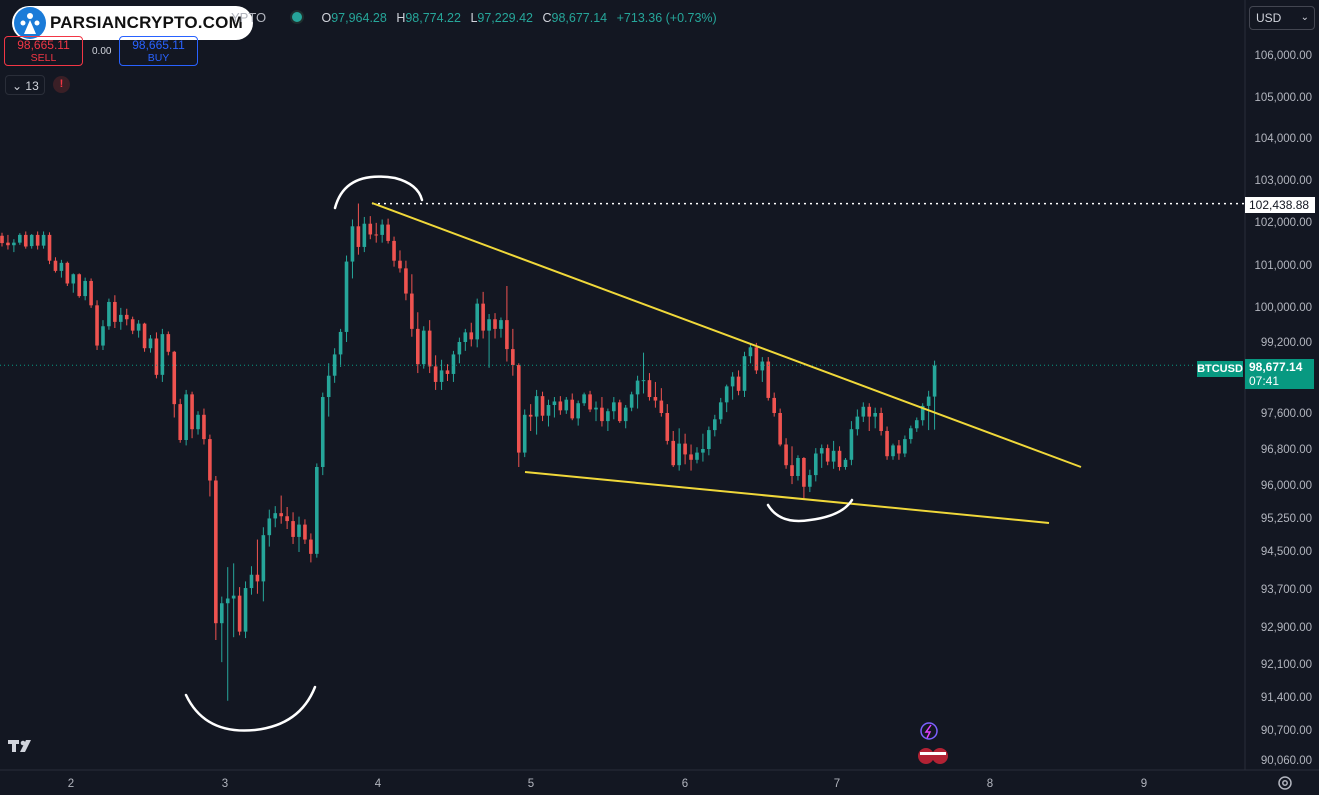  What do you see at coordinates (297, 17) in the screenshot?
I see `market-status-icon` at bounding box center [297, 17].